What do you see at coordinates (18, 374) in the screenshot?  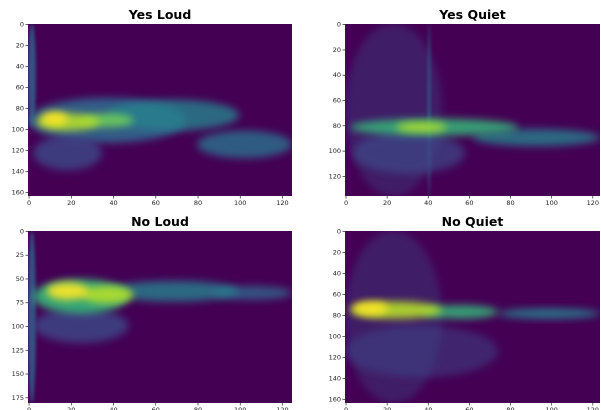 I see `y-tick-label: 150` at bounding box center [18, 374].